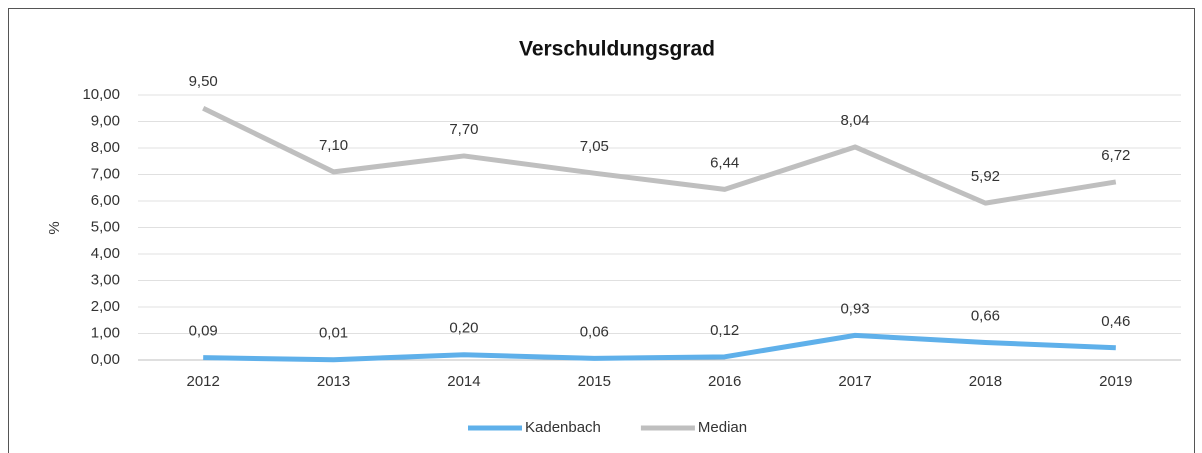 This screenshot has width=1202, height=453. Describe the element at coordinates (659, 347) in the screenshot. I see `series-line` at that location.